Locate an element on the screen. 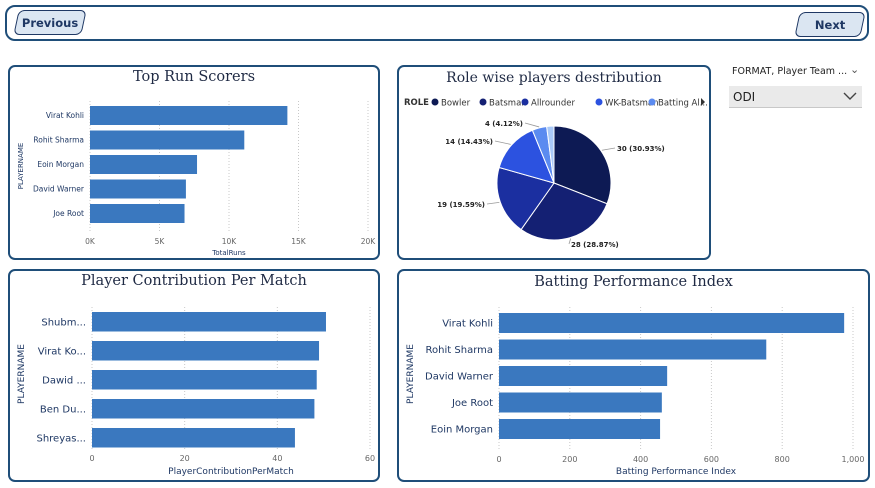 The width and height of the screenshot is (875, 488). slice-label: 14 (14.43%) is located at coordinates (469, 142).